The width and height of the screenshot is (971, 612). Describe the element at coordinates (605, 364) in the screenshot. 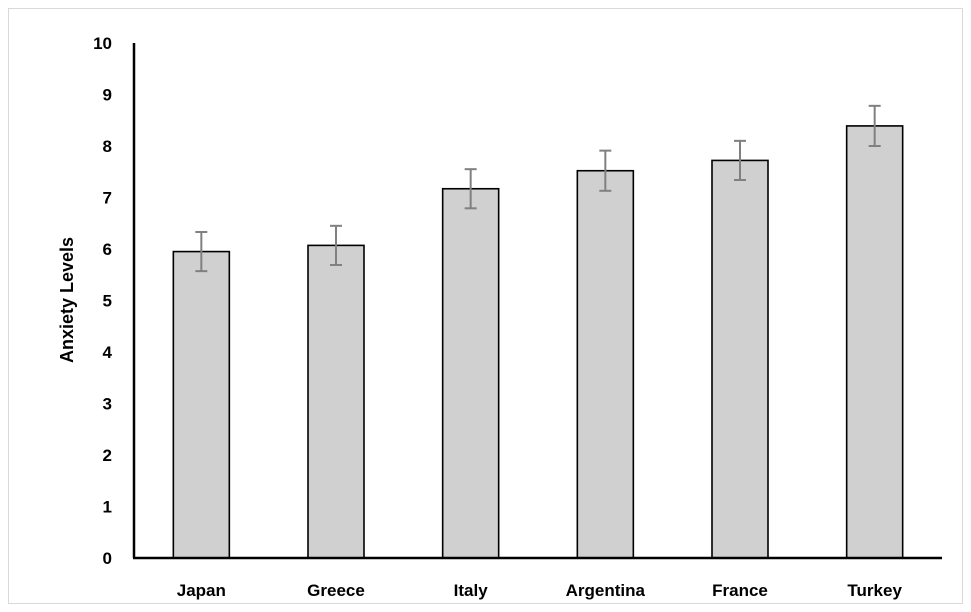

I see `bar-argentina` at that location.